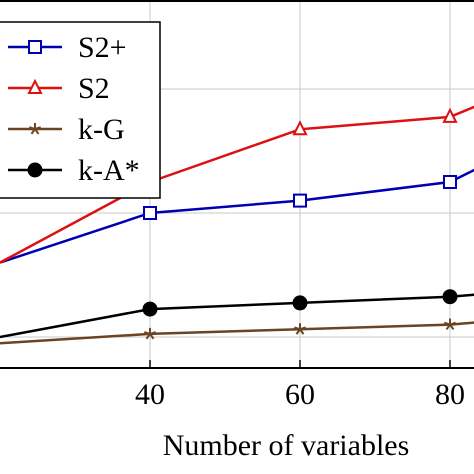  I want to click on x-tick-labels: 40 60 80, so click(300, 385).